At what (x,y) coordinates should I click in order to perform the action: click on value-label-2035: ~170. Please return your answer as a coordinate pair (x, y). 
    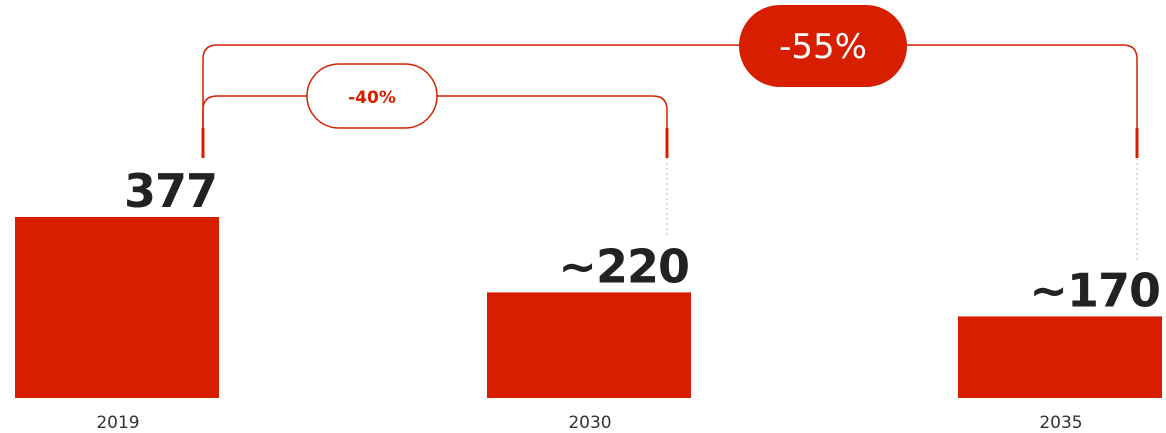
    Looking at the image, I should click on (1094, 290).